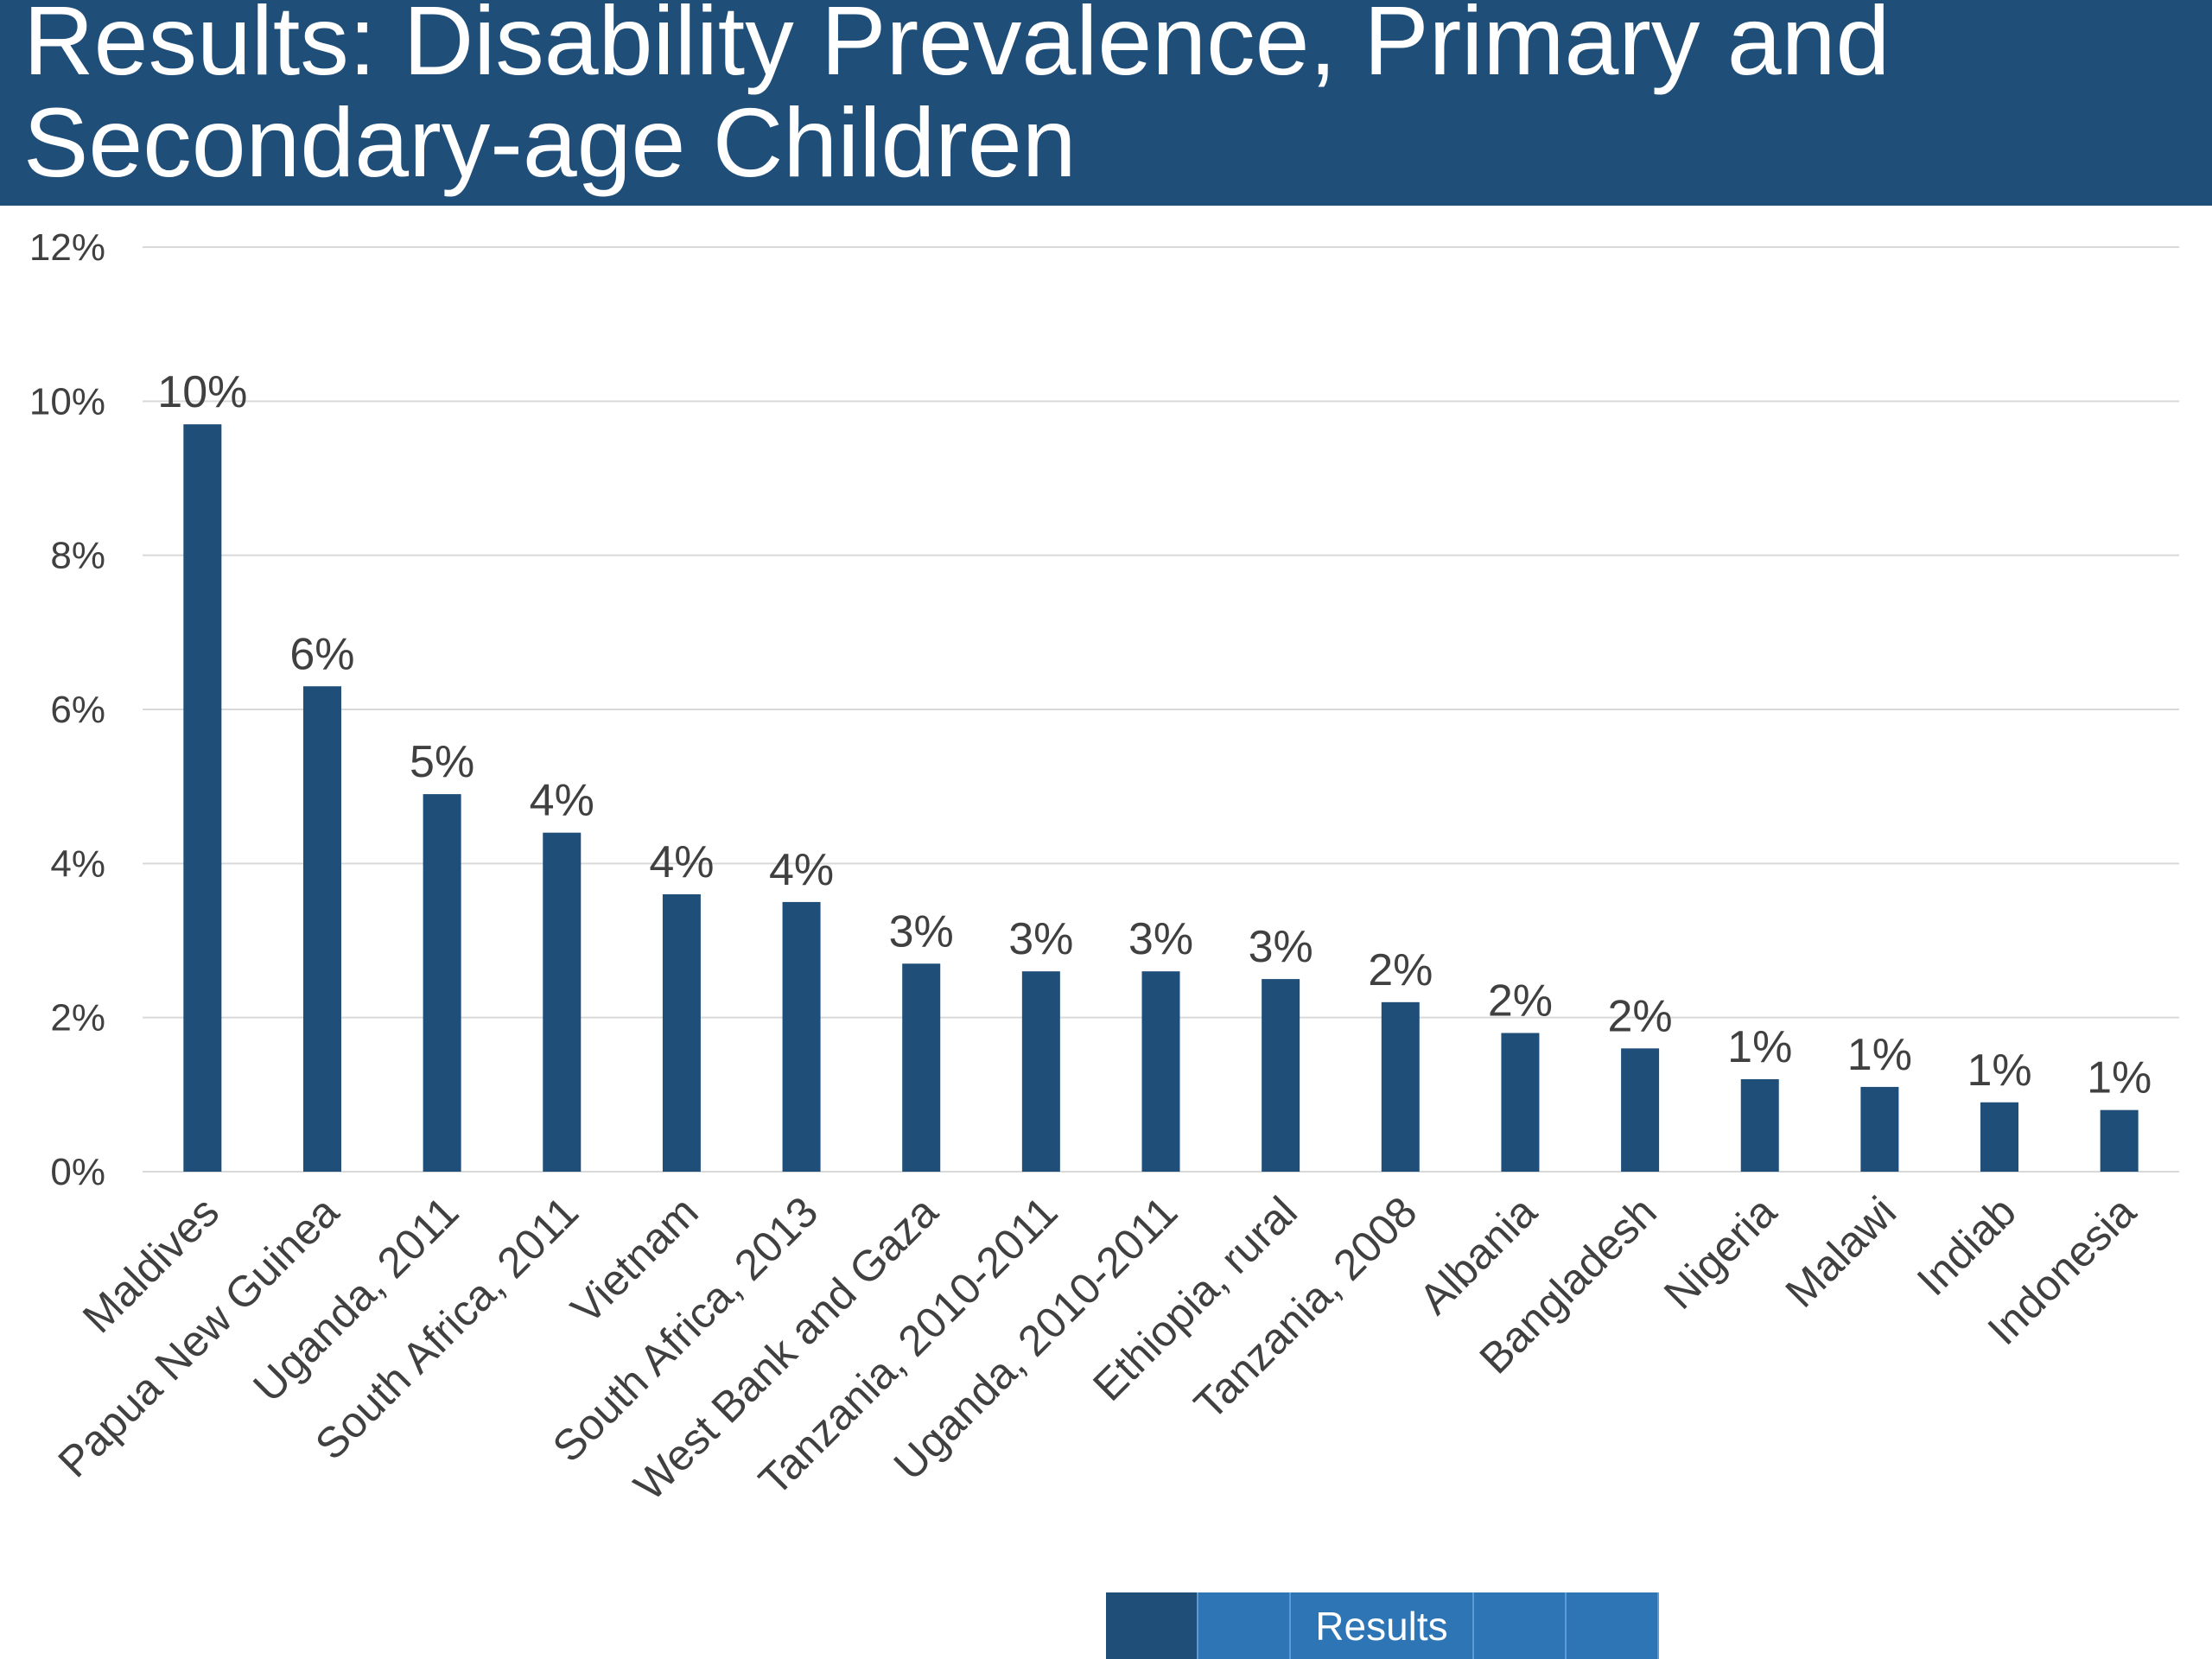 This screenshot has height=1659, width=2212. Describe the element at coordinates (77, 710) in the screenshot. I see `y-tick-label: 6%` at that location.